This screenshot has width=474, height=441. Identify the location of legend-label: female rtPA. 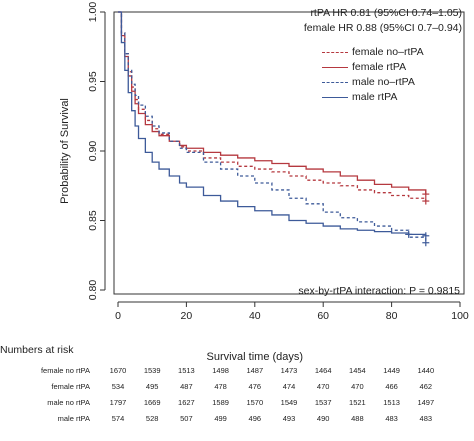
(379, 67).